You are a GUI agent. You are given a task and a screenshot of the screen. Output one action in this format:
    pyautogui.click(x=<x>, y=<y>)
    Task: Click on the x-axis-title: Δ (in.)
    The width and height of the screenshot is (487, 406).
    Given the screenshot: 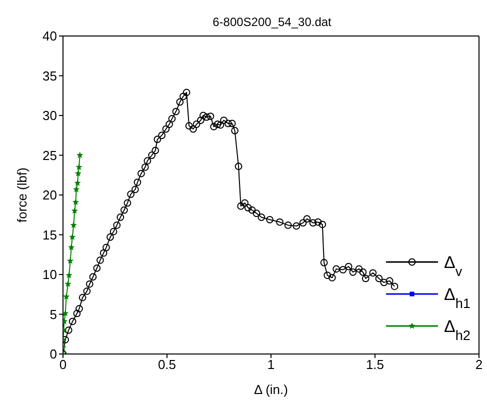 What is the action you would take?
    pyautogui.click(x=271, y=389)
    